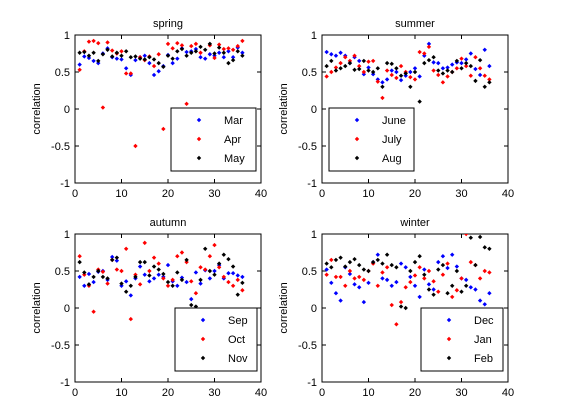 The width and height of the screenshot is (561, 420). I want to click on legend: June July Aug, so click(371, 139).